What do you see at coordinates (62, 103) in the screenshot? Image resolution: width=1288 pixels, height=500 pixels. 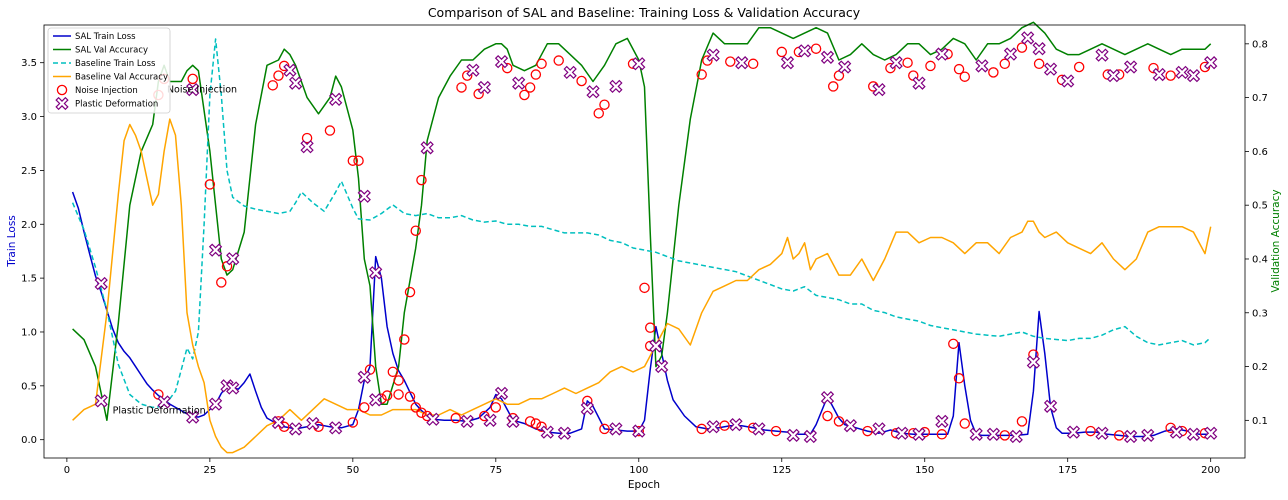 I see `legend-swatch` at bounding box center [62, 103].